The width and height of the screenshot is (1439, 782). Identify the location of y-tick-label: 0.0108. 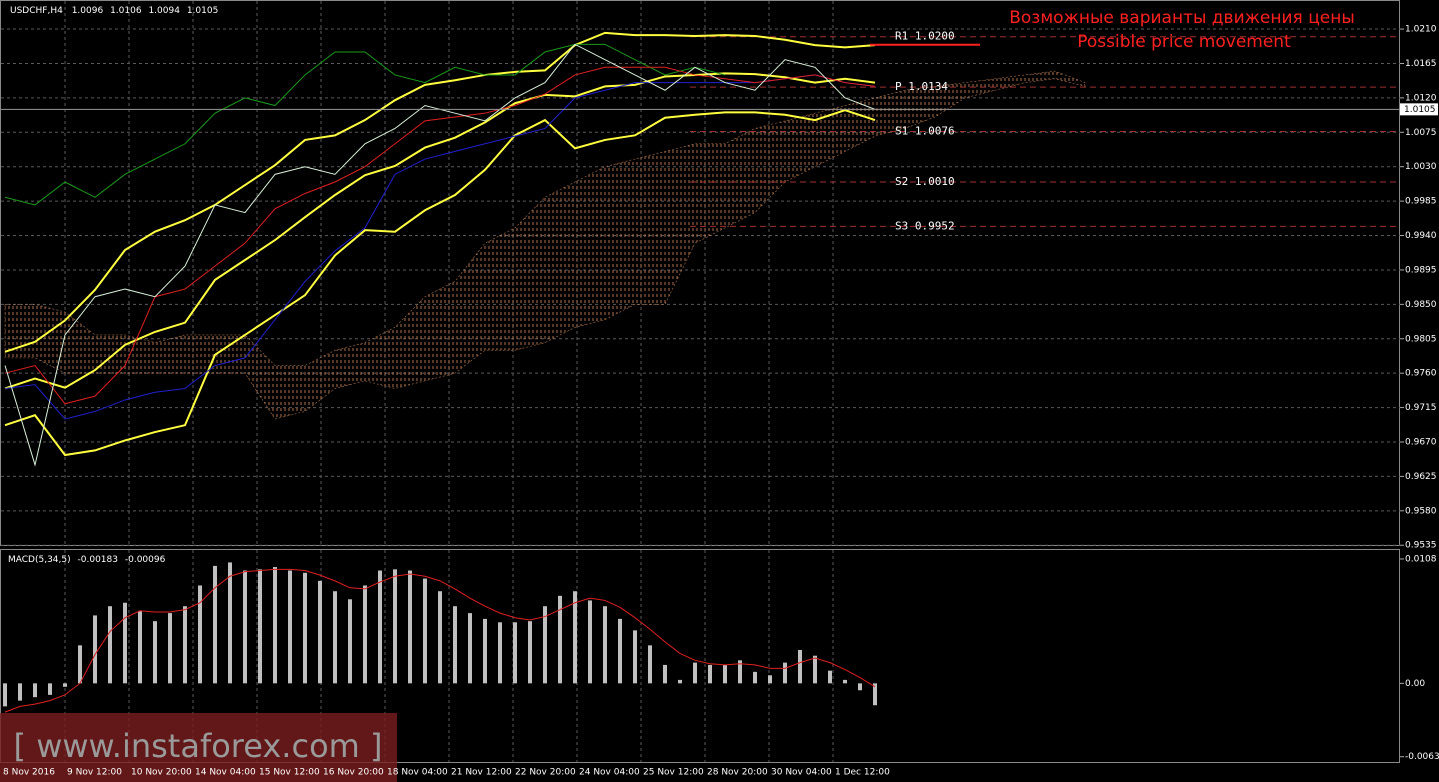
(1421, 559).